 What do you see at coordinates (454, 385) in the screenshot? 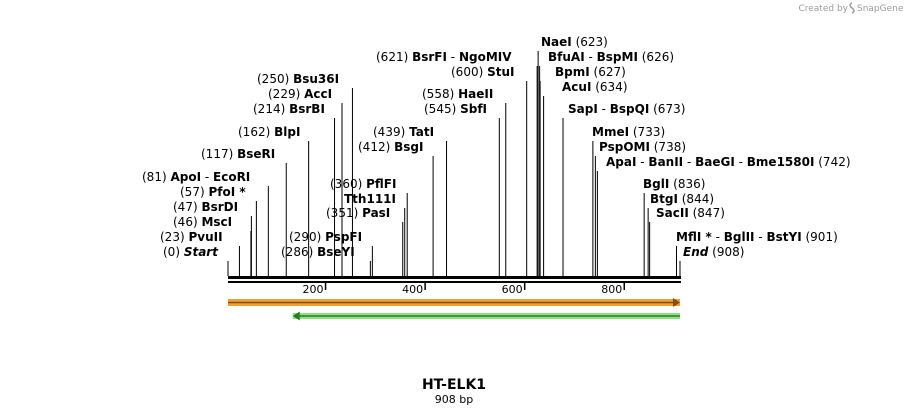
I see `construct-name: HT-ELK1` at bounding box center [454, 385].